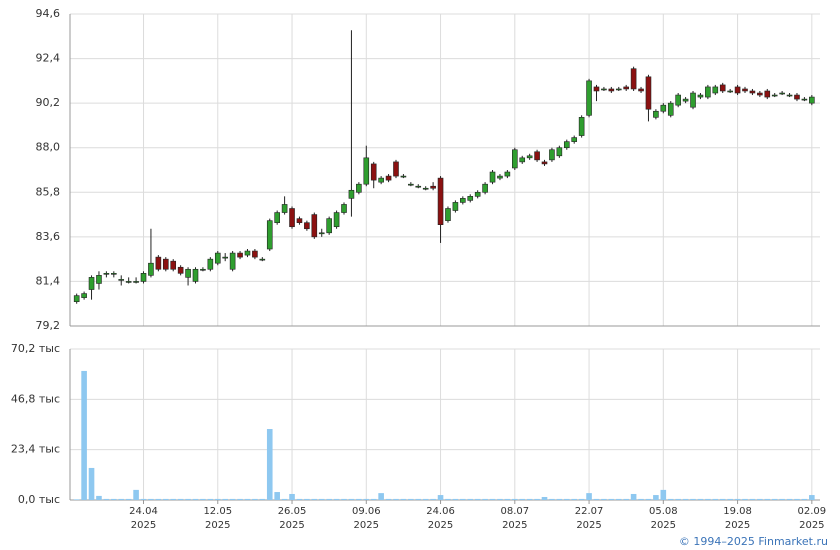 The height and width of the screenshot is (550, 840). What do you see at coordinates (35, 348) in the screenshot?
I see `y-tick-label: 70,2 тыс` at bounding box center [35, 348].